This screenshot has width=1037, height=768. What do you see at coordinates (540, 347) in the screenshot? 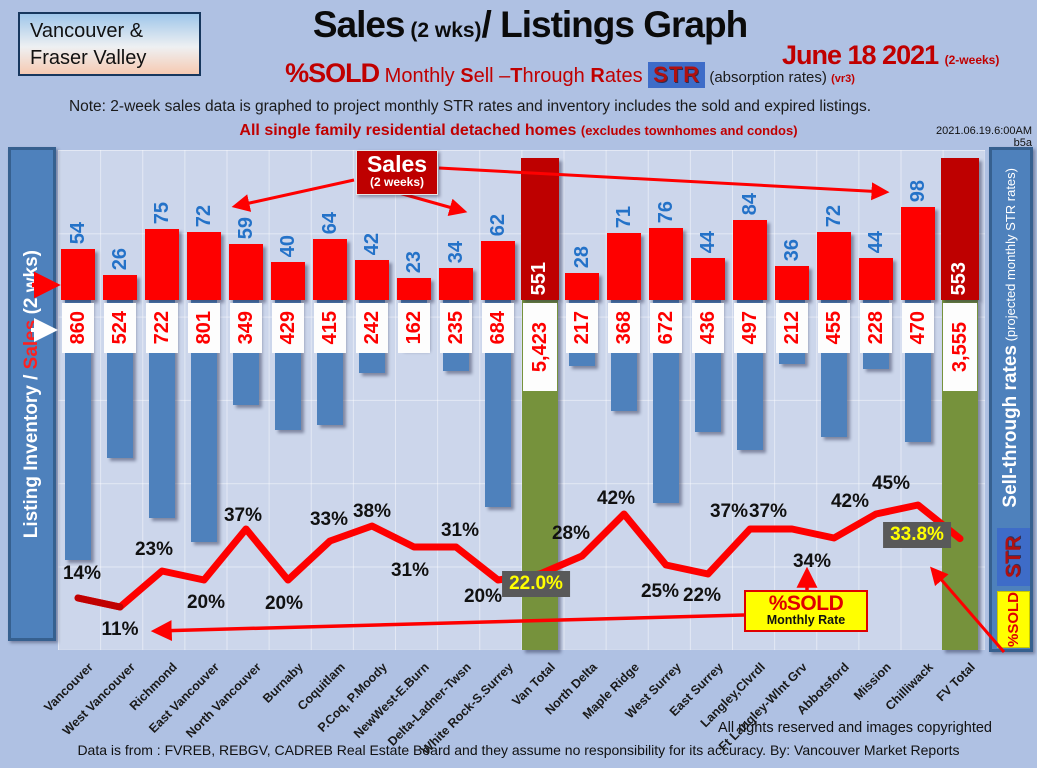
I see `inventory-value-box: 5,423` at bounding box center [540, 347].